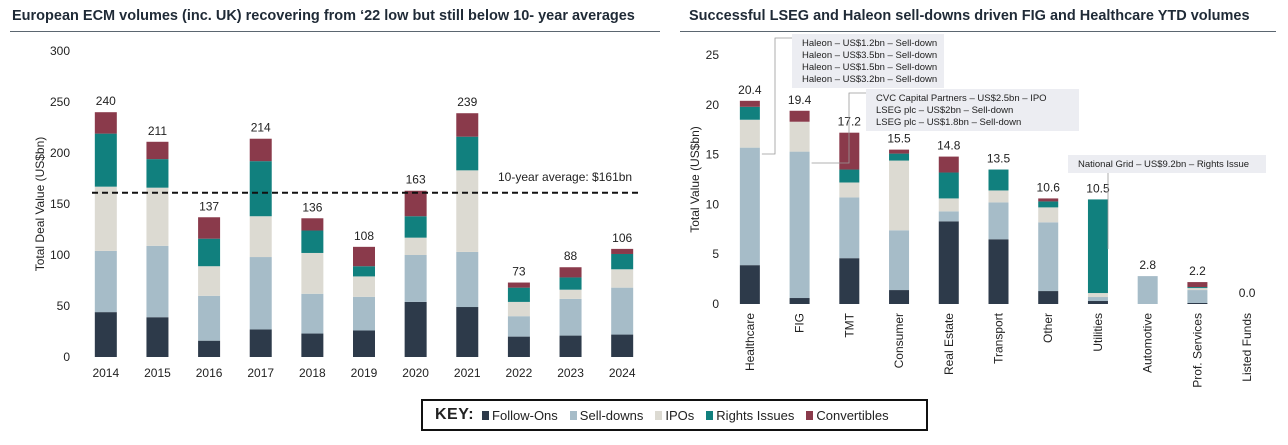  What do you see at coordinates (60, 102) in the screenshot?
I see `y-tick-label: 250` at bounding box center [60, 102].